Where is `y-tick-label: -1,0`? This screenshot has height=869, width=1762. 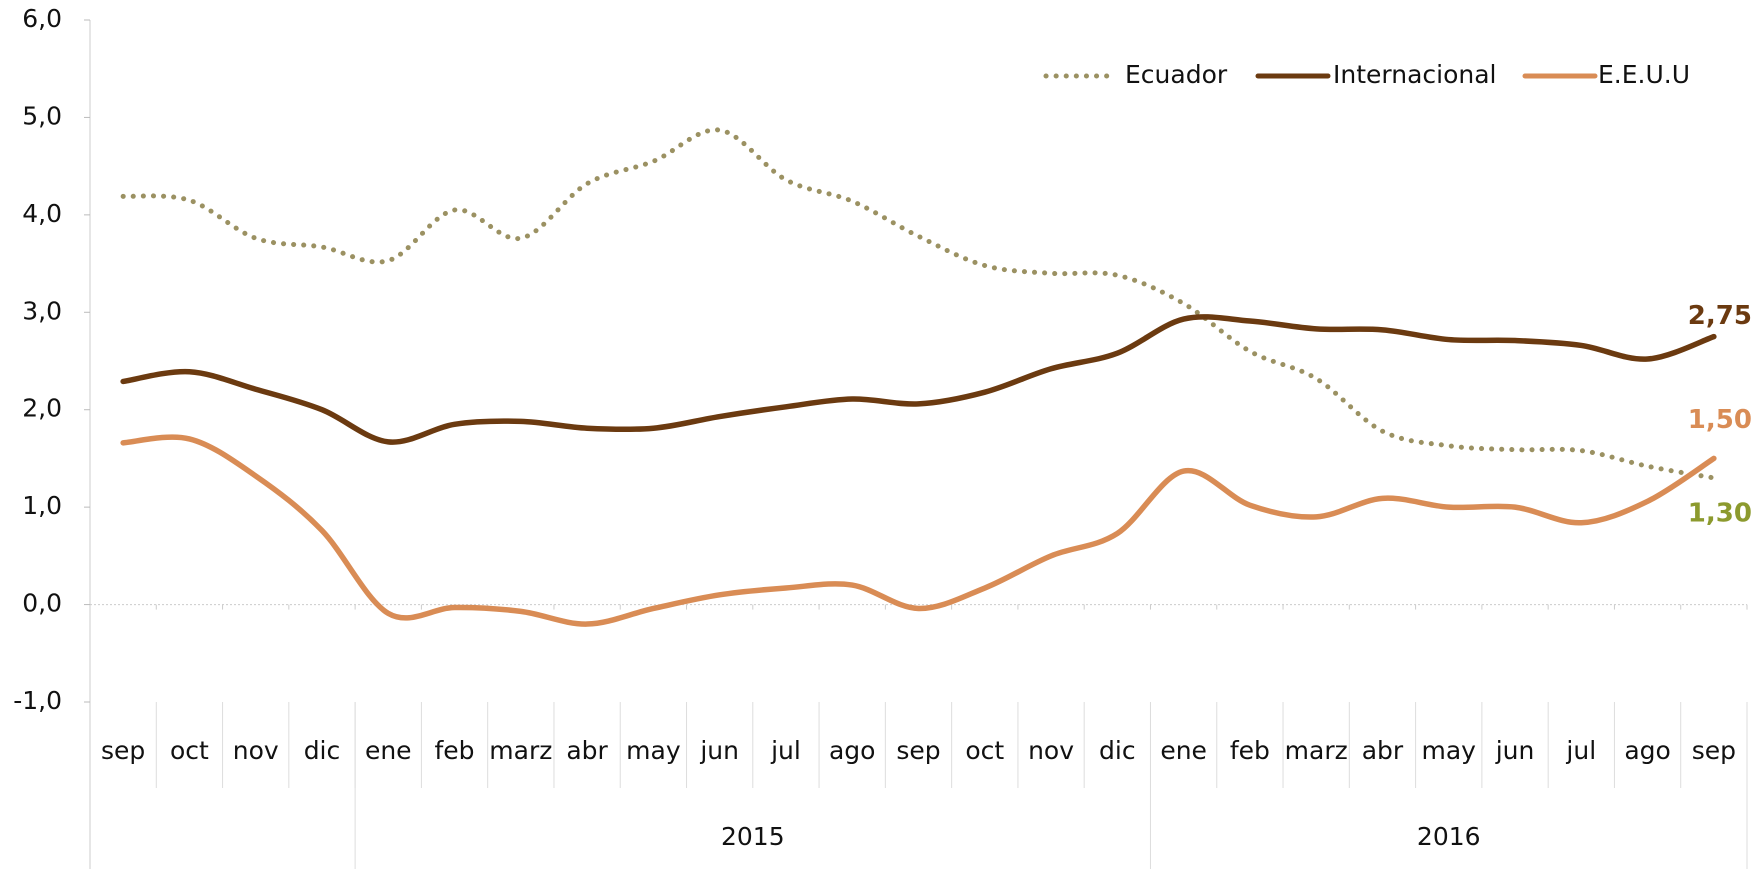 y-tick-label: -1,0 is located at coordinates (37, 700).